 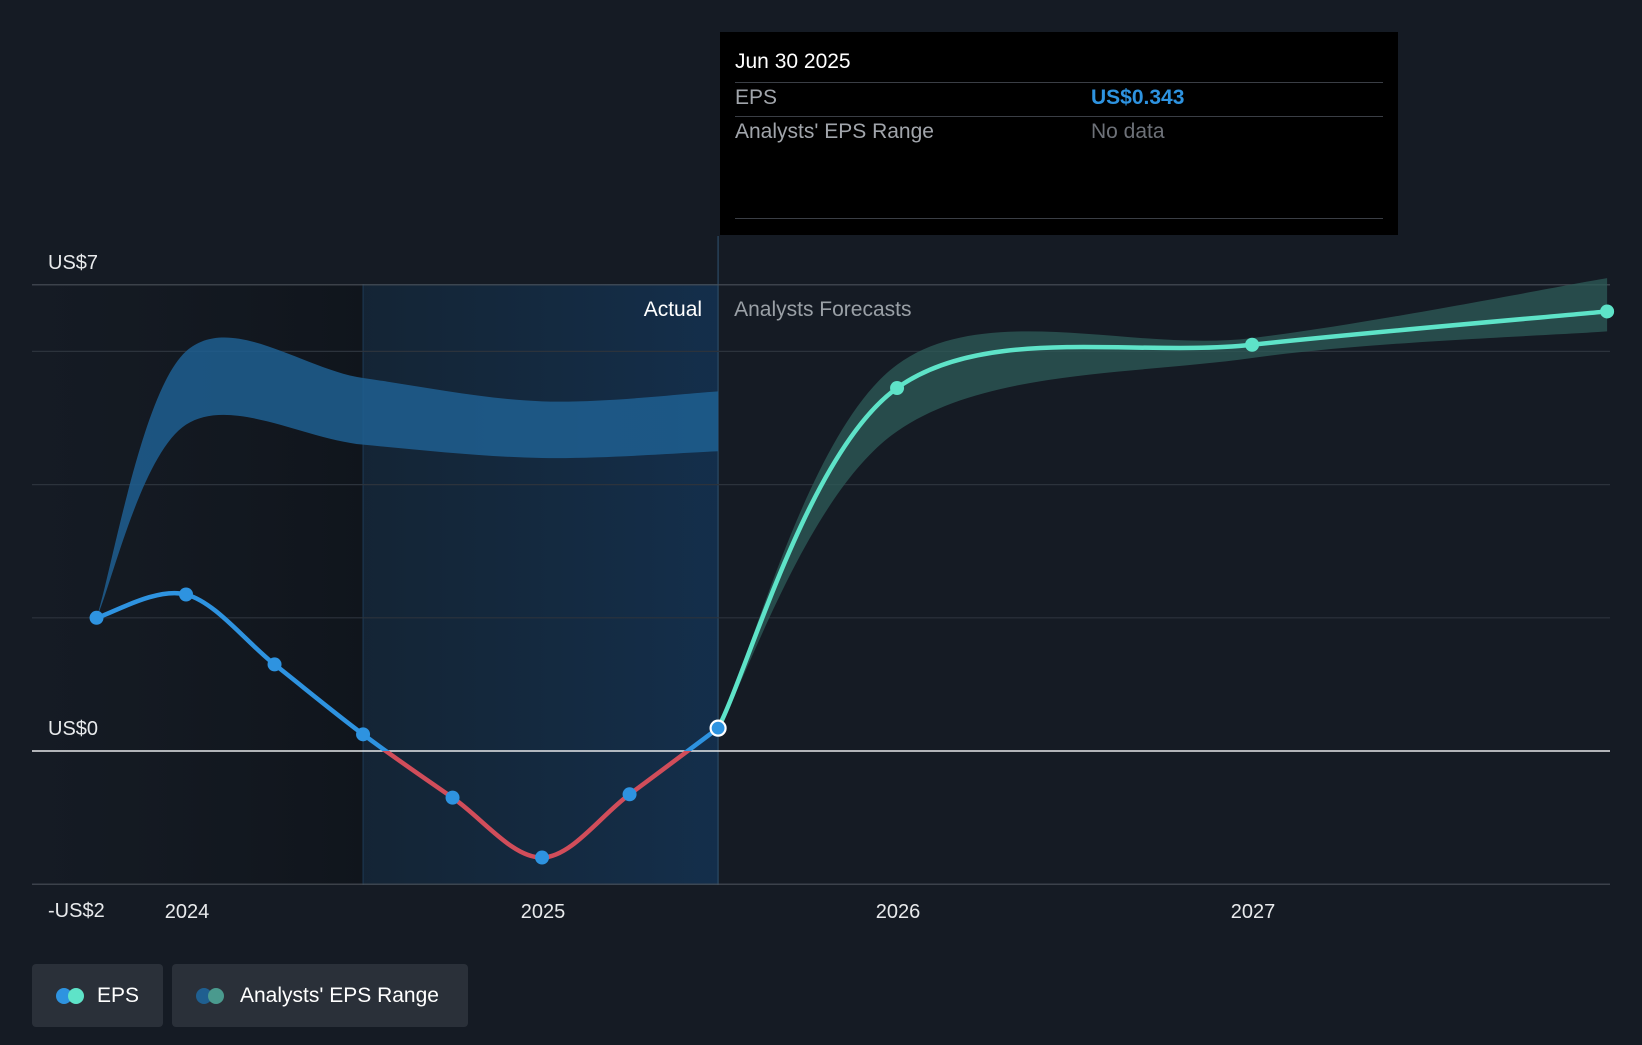 I want to click on eps-line-actual-positive, so click(x=407, y=670).